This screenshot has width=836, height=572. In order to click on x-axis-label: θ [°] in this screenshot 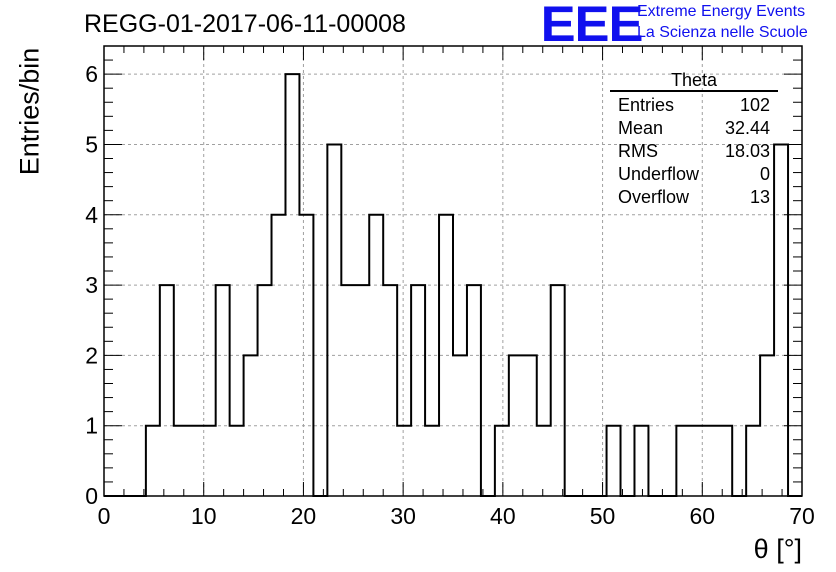, I will do `click(777, 549)`.